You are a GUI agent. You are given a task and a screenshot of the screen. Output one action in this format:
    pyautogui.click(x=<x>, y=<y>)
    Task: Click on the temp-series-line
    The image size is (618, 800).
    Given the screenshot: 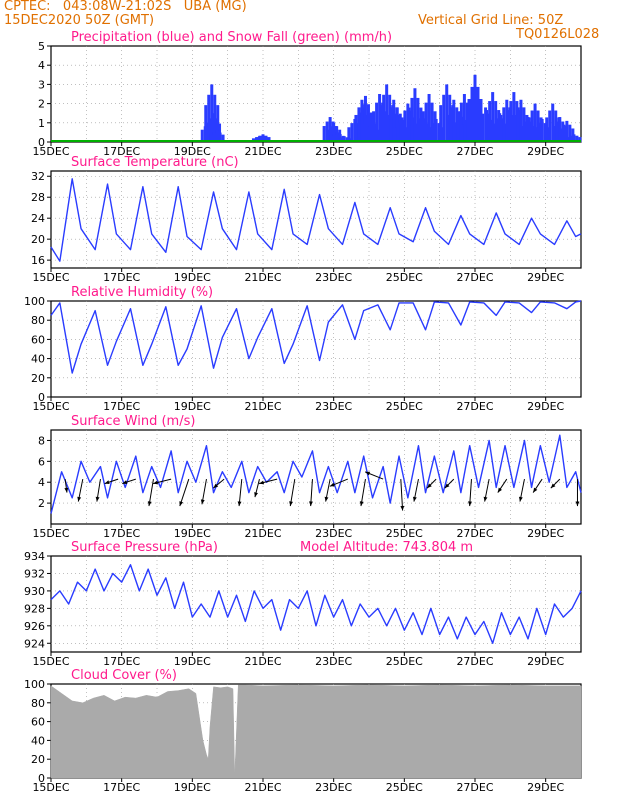 What is the action you would take?
    pyautogui.click(x=316, y=220)
    